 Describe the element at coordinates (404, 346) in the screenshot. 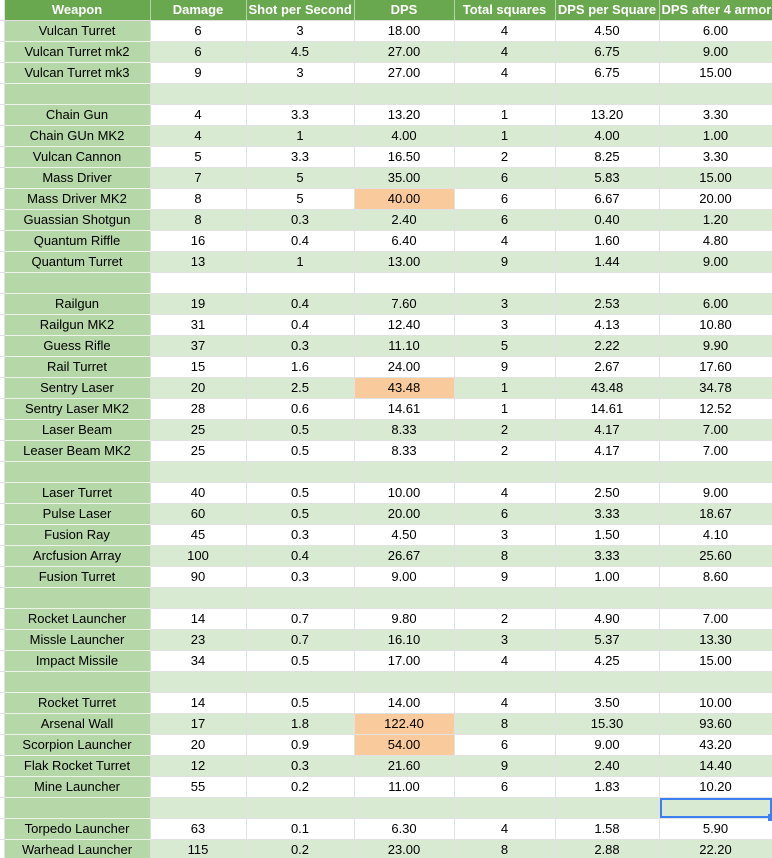

I see `cell: 11.10` at that location.